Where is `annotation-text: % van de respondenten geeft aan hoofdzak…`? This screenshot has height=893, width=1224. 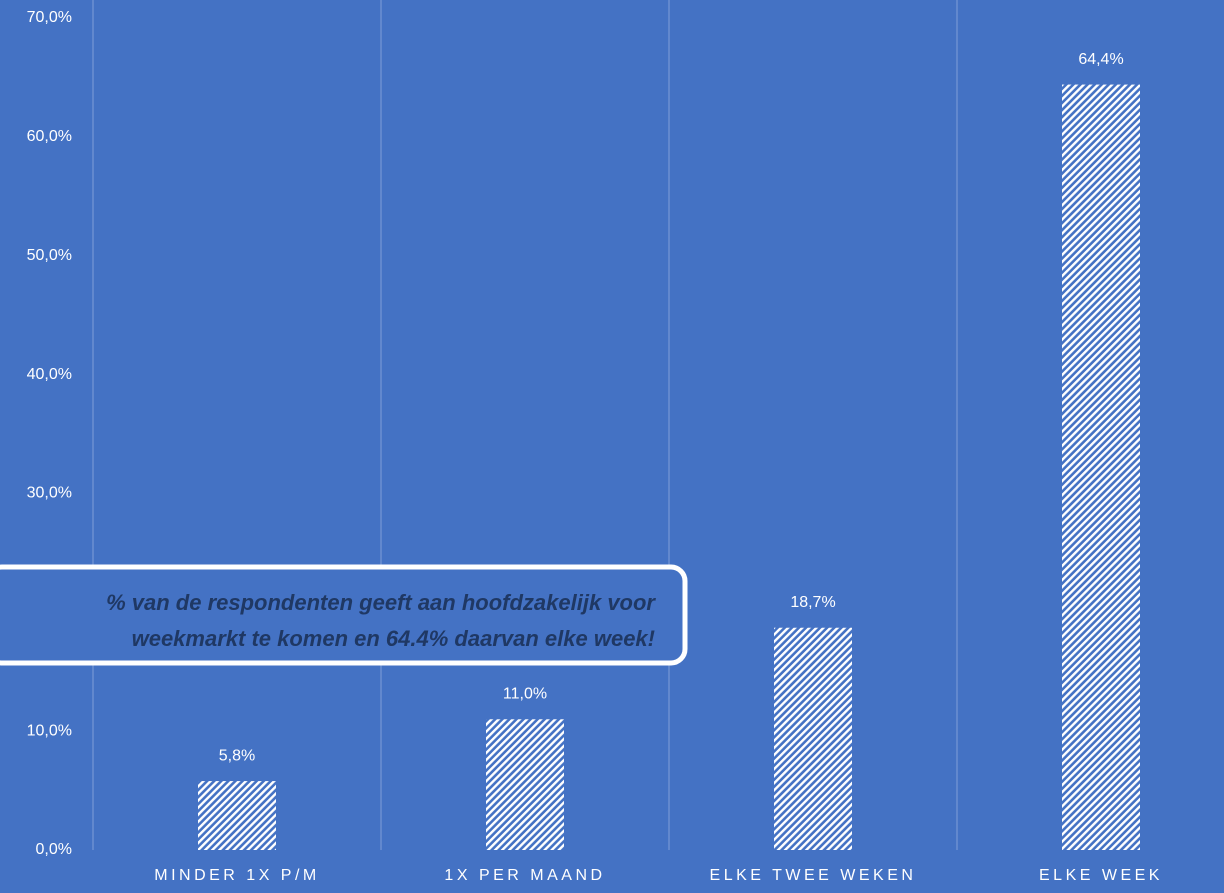
annotation-text: % van de respondenten geeft aan hoofdzak… is located at coordinates (381, 602).